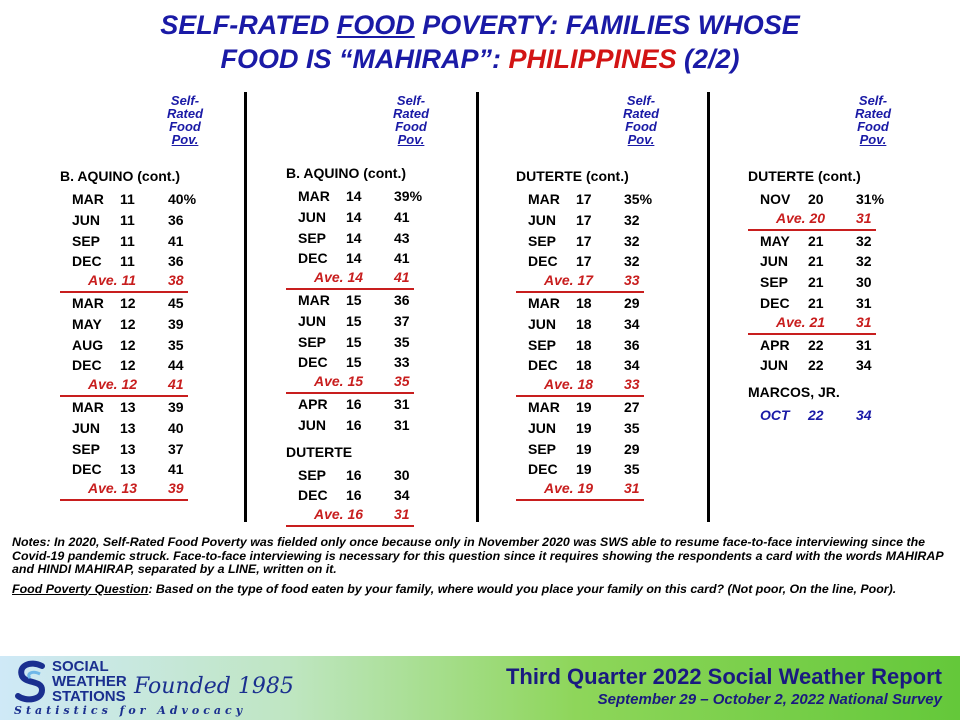  I want to click on average-label: Ave. 11, so click(112, 280).